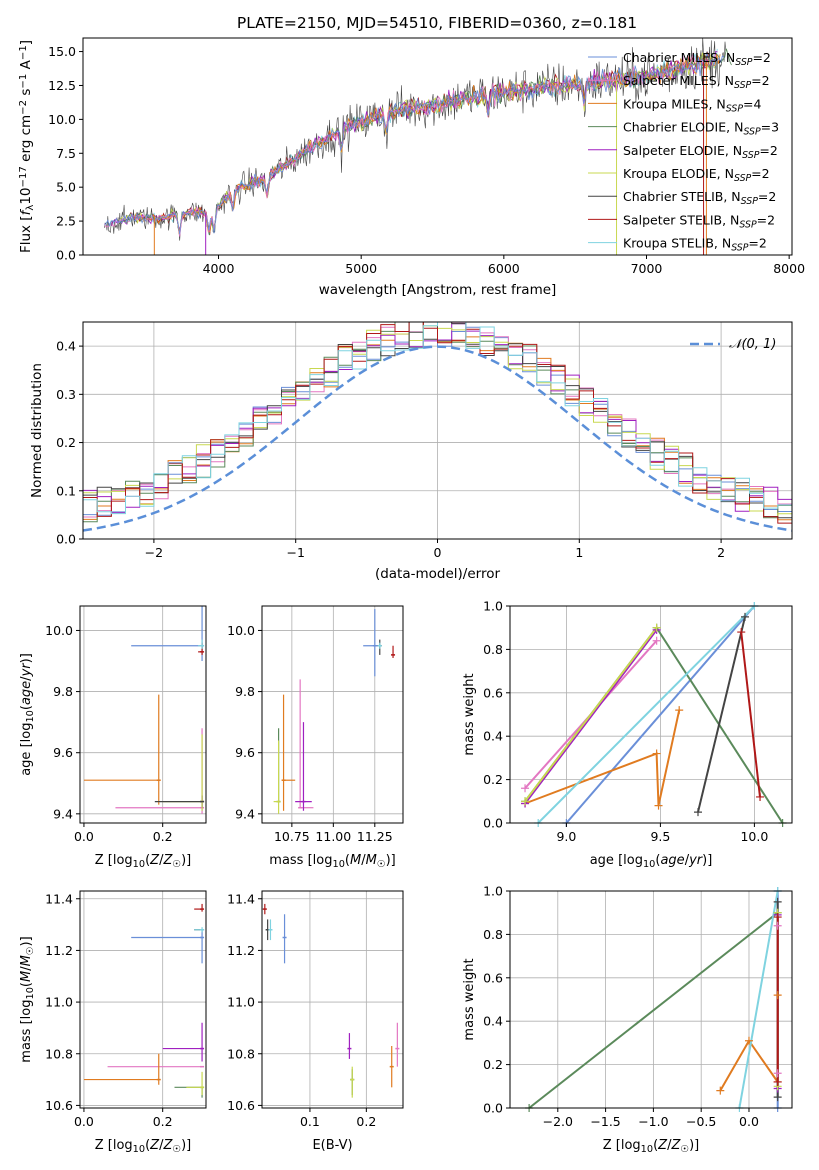  I want to click on x-tick-label: 6000, so click(504, 268).